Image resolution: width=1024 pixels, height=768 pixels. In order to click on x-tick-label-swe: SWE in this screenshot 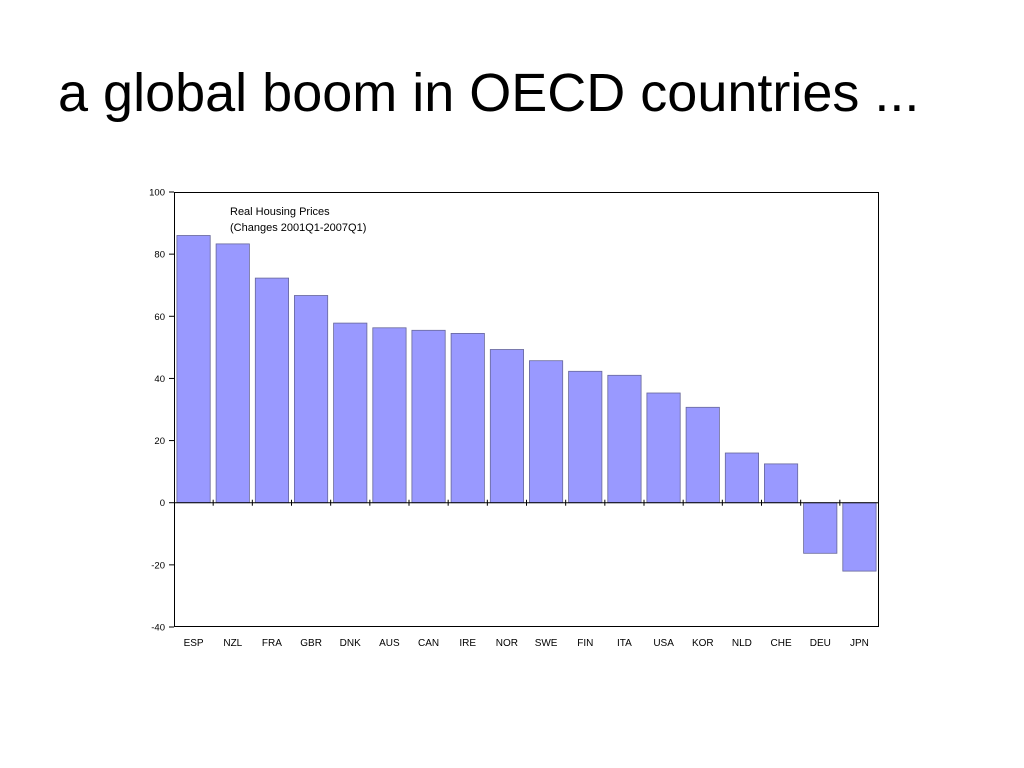, I will do `click(546, 643)`.